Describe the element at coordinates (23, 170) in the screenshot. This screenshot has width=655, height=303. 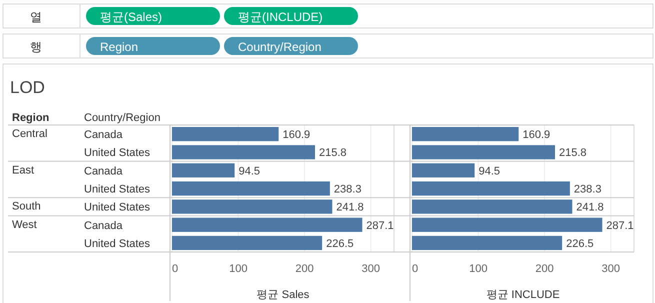
I see `text: East` at that location.